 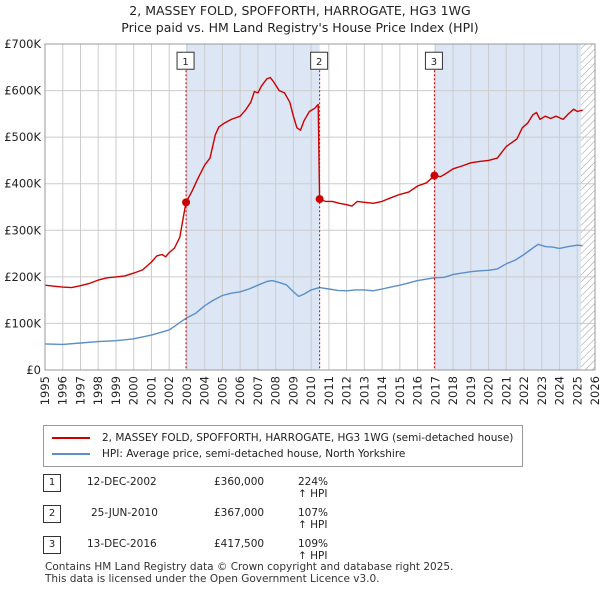 I want to click on y-tick-label: £300K, so click(x=22, y=230).